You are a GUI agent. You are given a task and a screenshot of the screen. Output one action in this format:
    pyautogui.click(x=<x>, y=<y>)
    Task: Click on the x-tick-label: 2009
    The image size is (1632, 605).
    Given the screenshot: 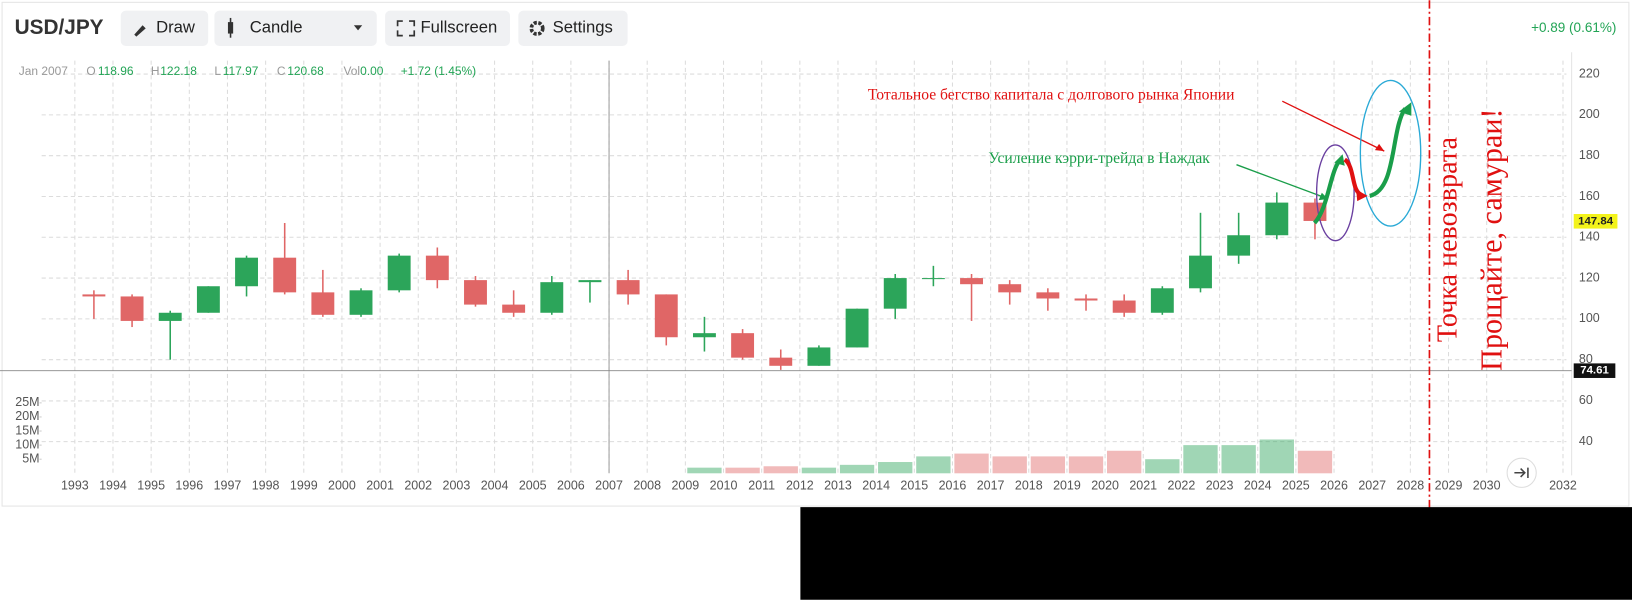 What is the action you would take?
    pyautogui.click(x=685, y=486)
    